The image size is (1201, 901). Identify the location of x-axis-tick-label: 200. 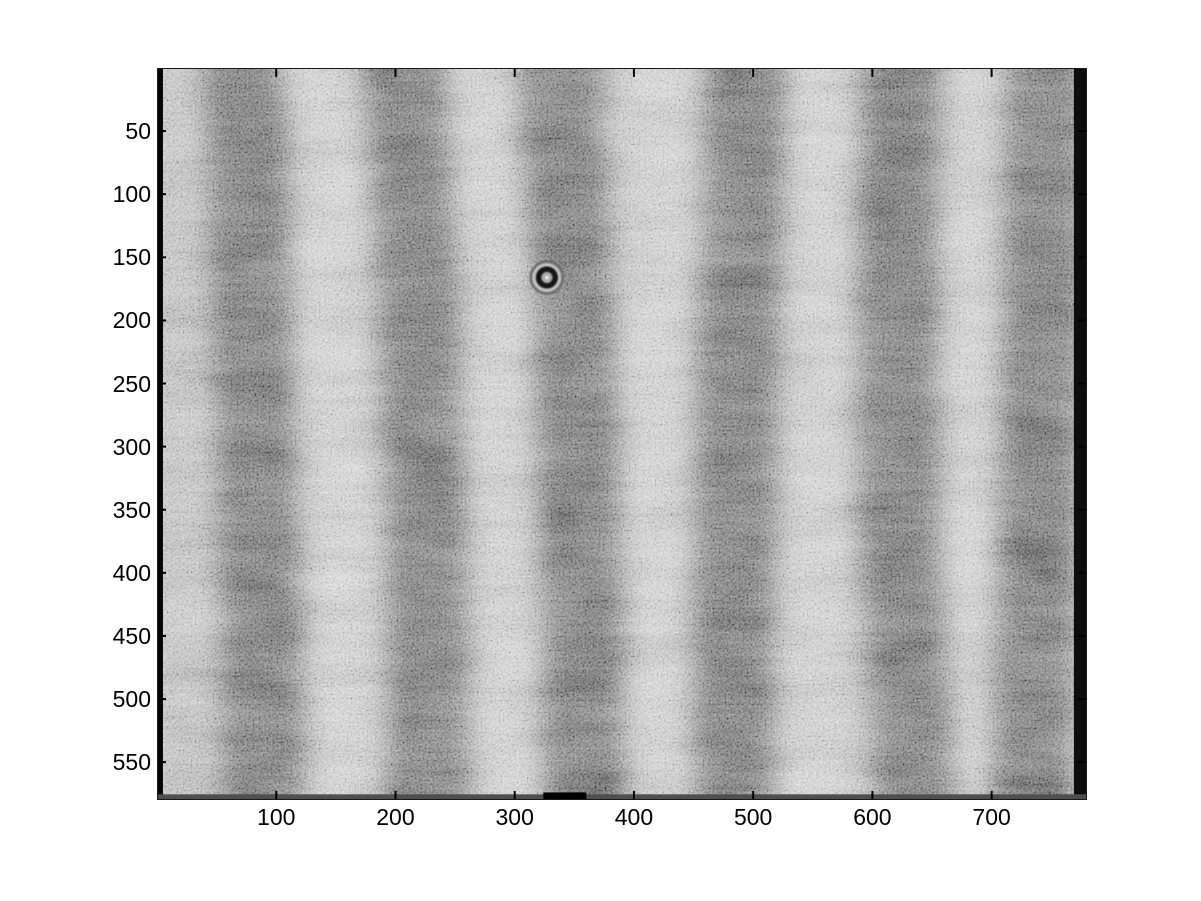
(395, 817).